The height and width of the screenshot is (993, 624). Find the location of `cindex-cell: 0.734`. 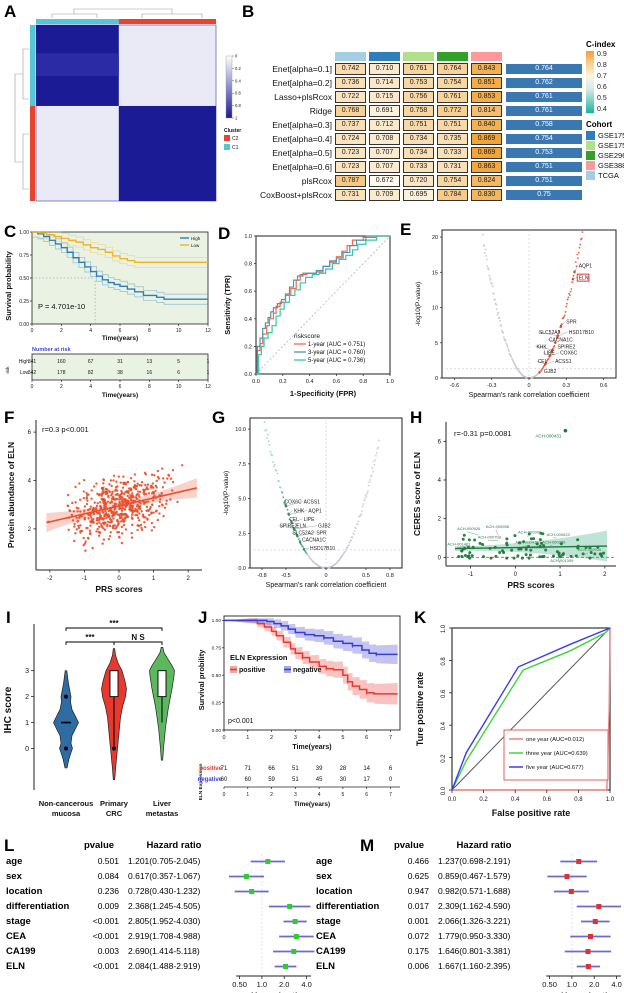

cindex-cell: 0.734 is located at coordinates (418, 139).